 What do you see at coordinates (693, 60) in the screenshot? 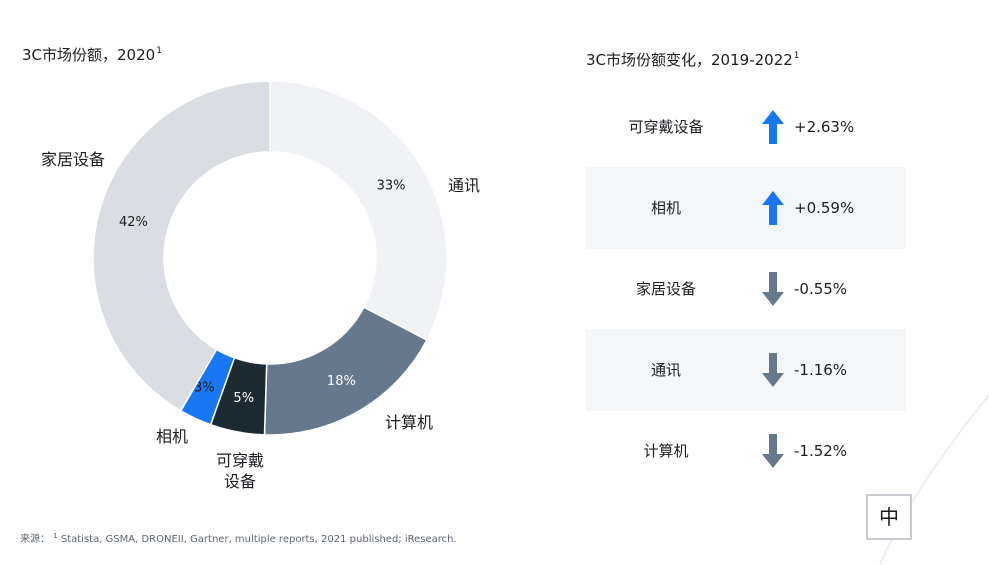
I see `change-table-title: 3C市场份额变化，2019-20221` at bounding box center [693, 60].